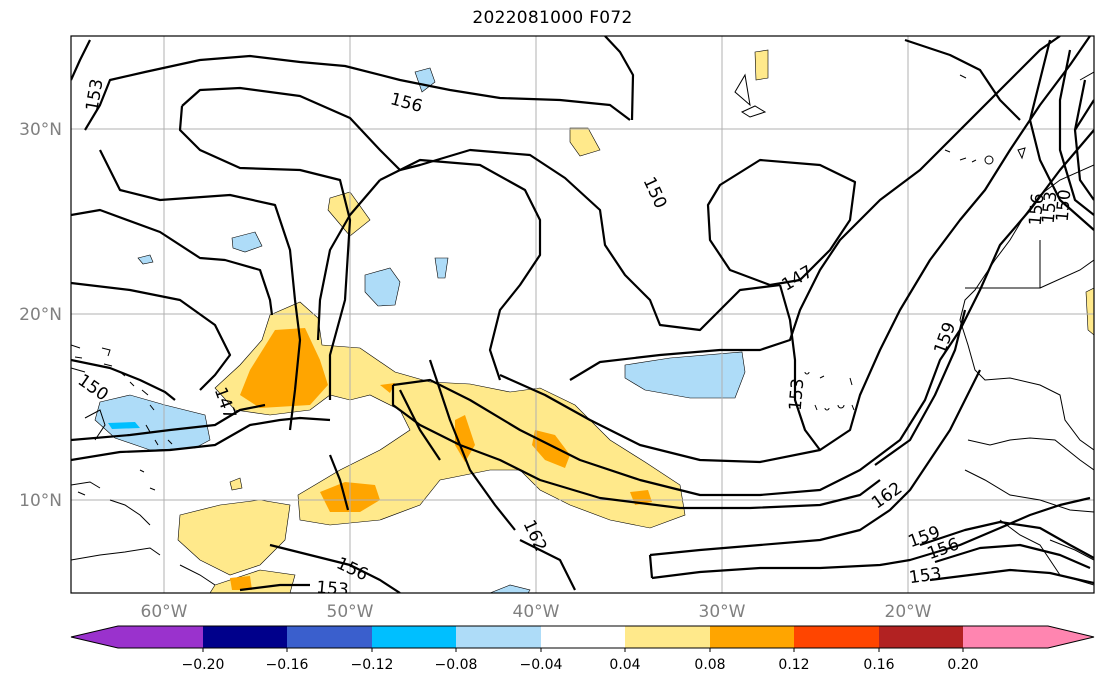 The height and width of the screenshot is (685, 1105). Describe the element at coordinates (962, 665) in the screenshot. I see `colorbar-label: 0.20` at that location.